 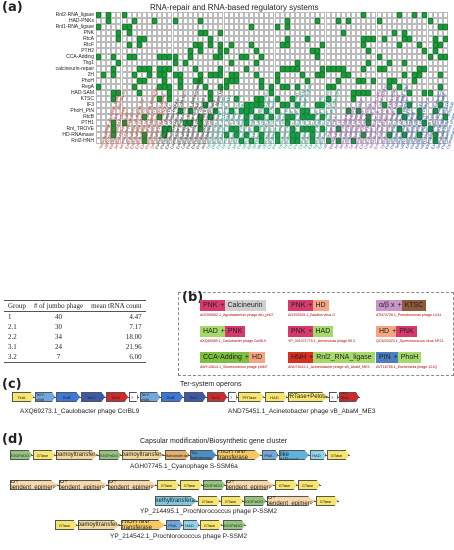 What do you see at coordinates (10, 317) in the screenshot?
I see `table-cell: 1` at bounding box center [10, 317].